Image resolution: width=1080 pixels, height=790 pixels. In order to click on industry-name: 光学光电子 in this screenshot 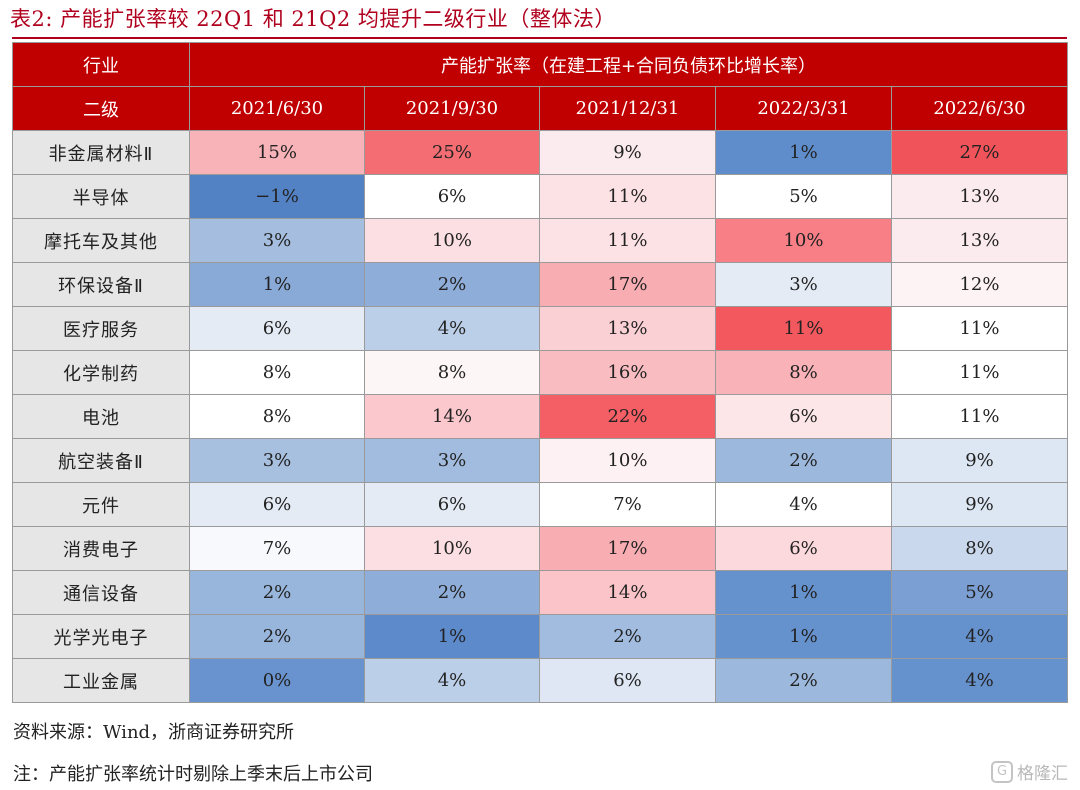, I will do `click(101, 636)`.